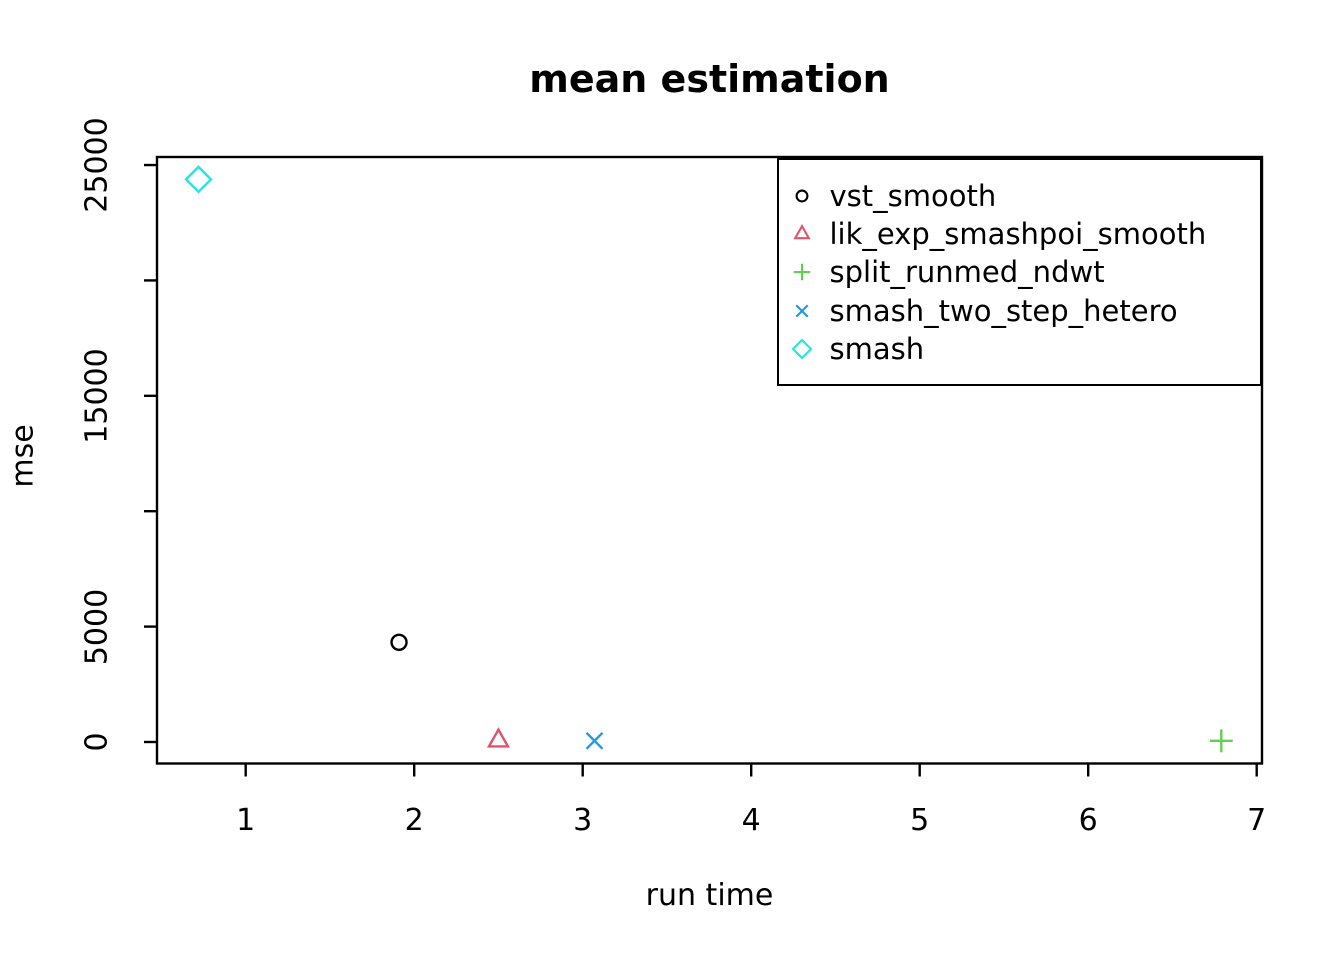  Describe the element at coordinates (97, 396) in the screenshot. I see `y-tick-label: 15000` at that location.